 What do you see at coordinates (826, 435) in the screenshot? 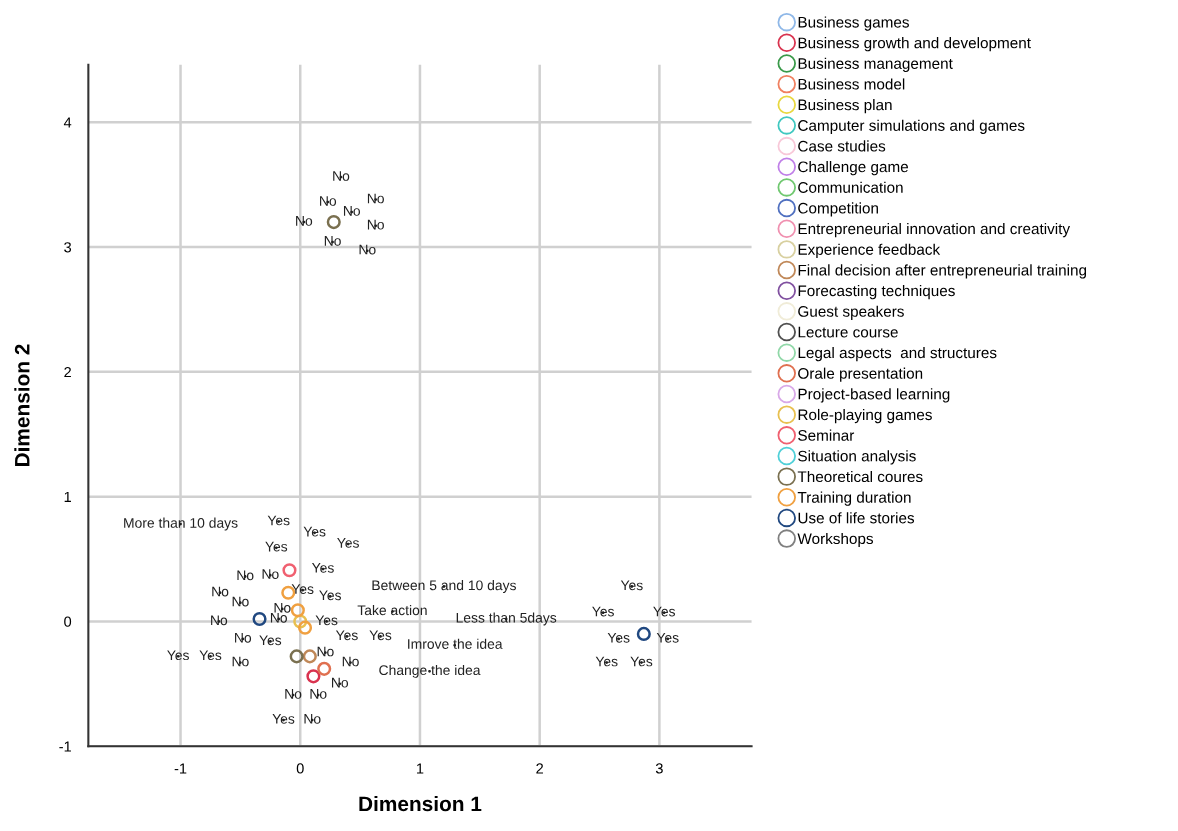
I see `legend-label: Seminar` at bounding box center [826, 435].